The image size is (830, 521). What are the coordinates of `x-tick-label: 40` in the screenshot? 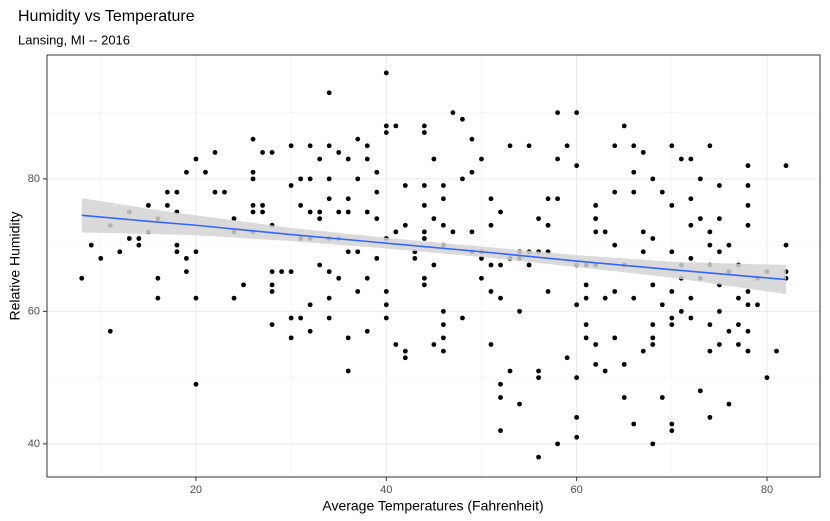 It's located at (386, 490).